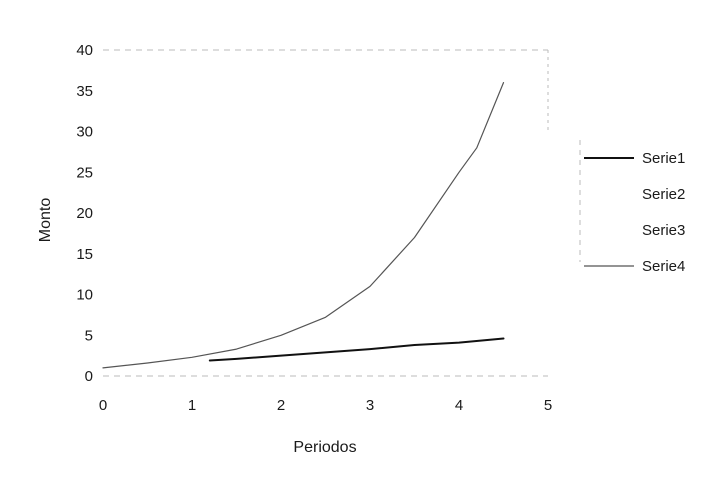 The image size is (712, 488). What do you see at coordinates (634, 230) in the screenshot?
I see `legend-item: Serie3` at bounding box center [634, 230].